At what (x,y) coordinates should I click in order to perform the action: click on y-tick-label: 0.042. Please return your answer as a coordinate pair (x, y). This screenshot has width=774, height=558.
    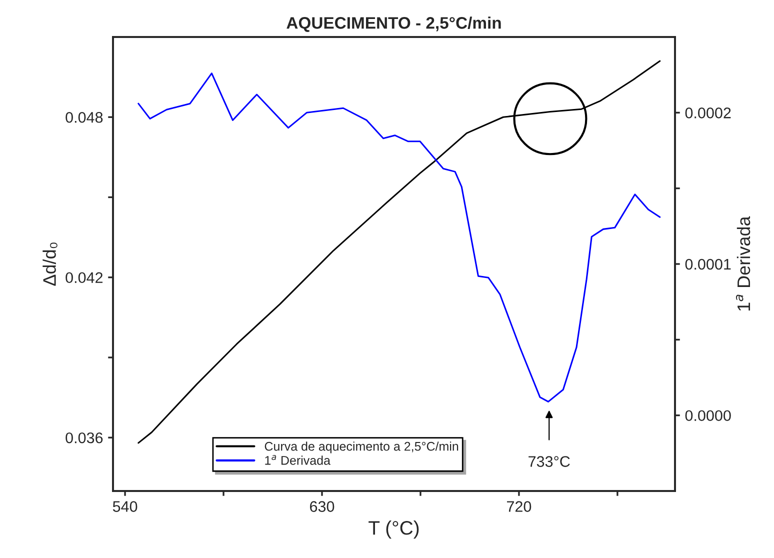
    Looking at the image, I should click on (84, 278).